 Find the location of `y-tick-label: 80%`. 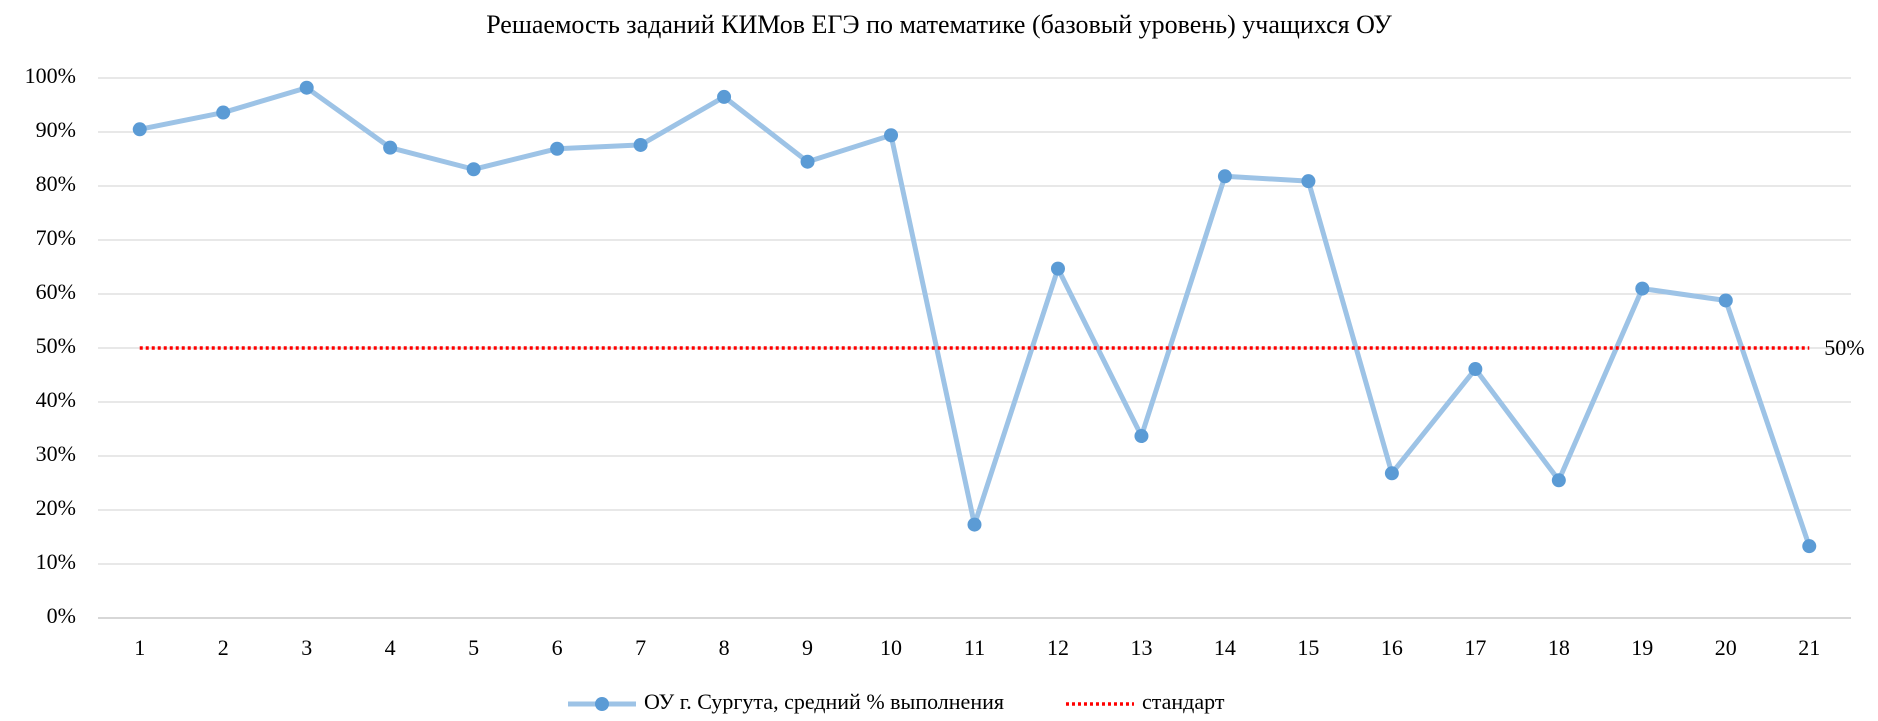

y-tick-label: 80% is located at coordinates (56, 183).